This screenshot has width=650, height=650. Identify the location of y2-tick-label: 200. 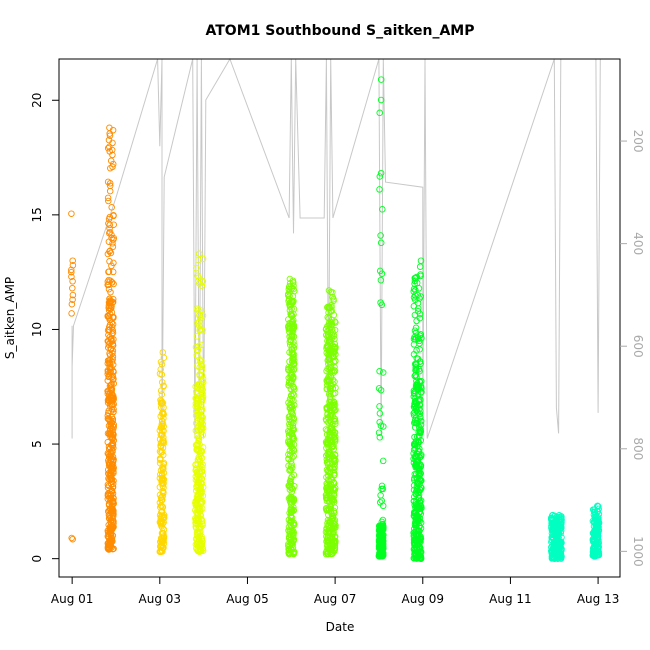
(638, 141).